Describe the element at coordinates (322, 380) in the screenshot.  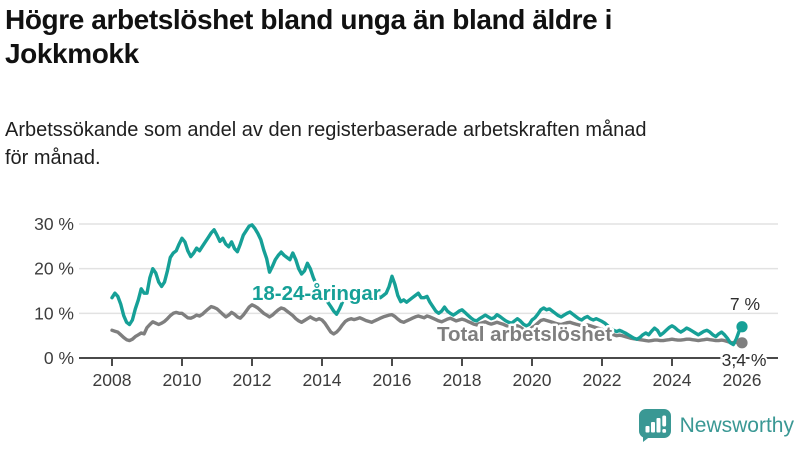
I see `x-tick-label: 2014` at that location.